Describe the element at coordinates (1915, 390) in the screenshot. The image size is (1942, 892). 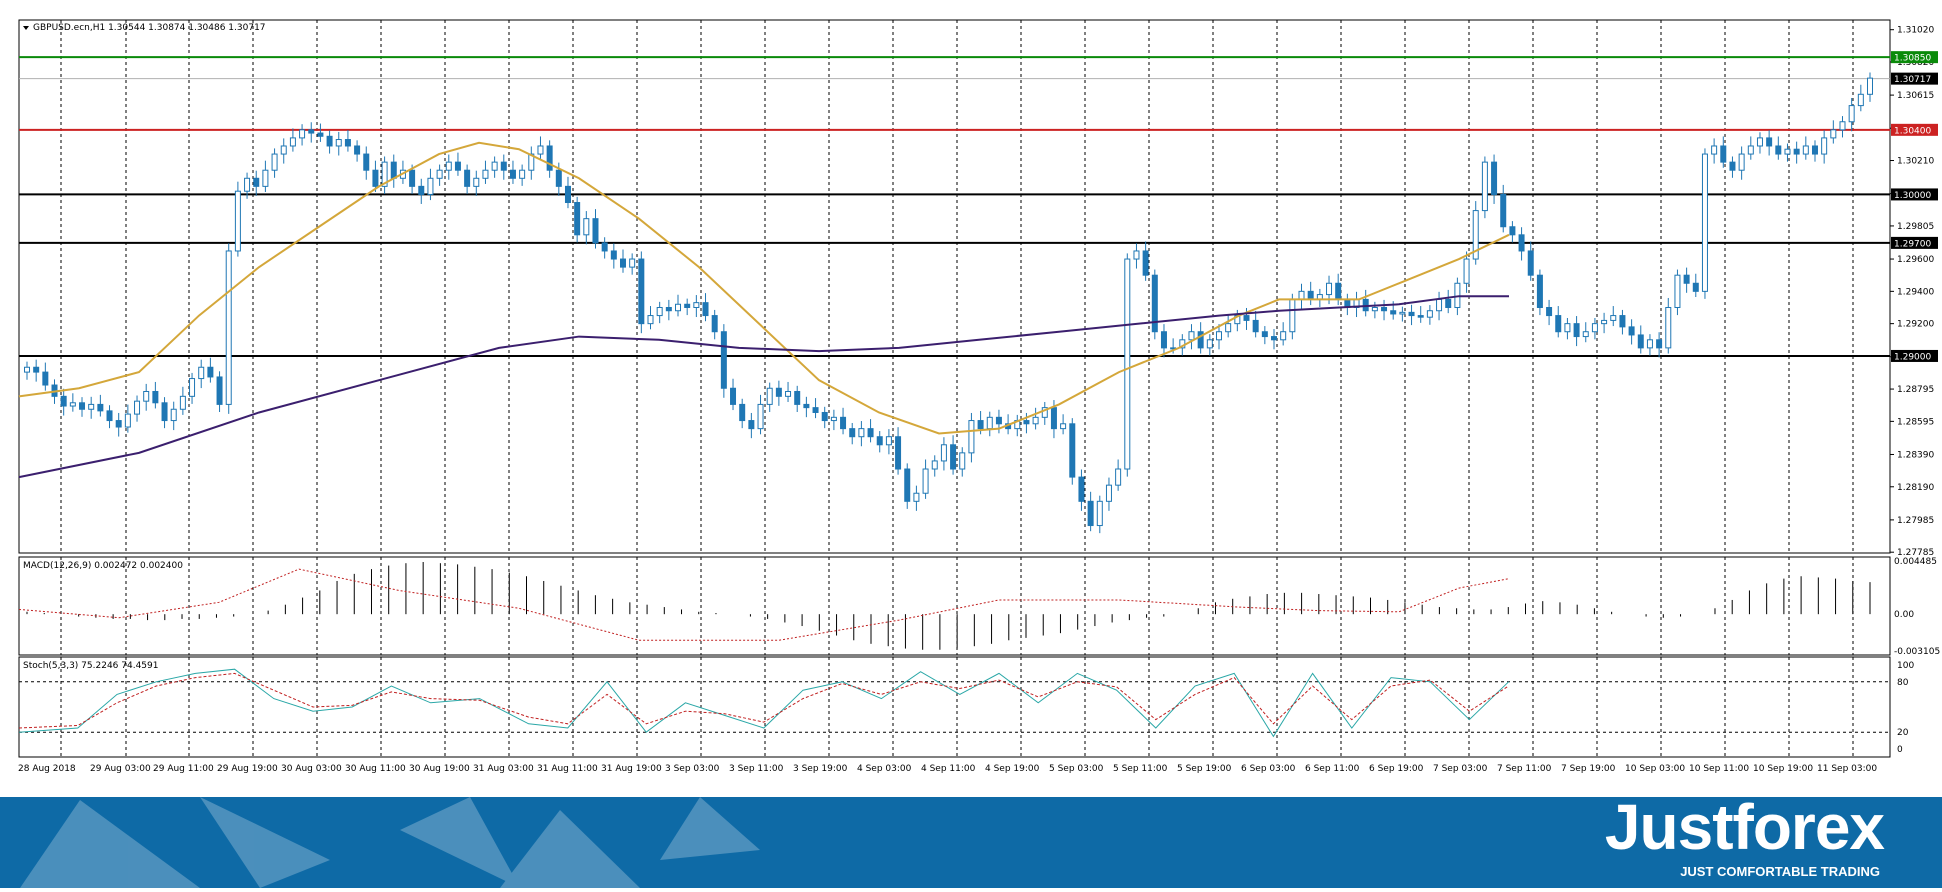
I see `price-tick-label: 1.28795` at that location.